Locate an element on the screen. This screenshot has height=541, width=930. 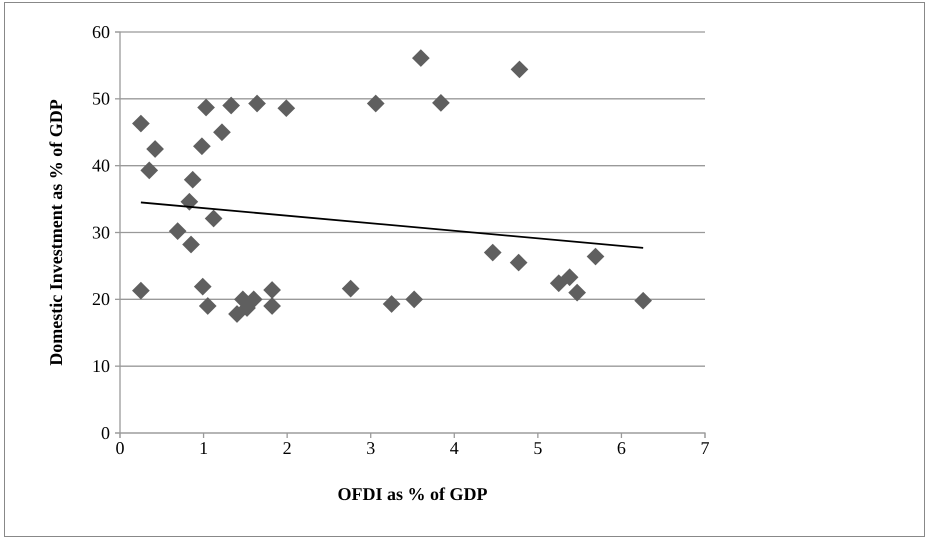
x-tick-label: 4 is located at coordinates (454, 448).